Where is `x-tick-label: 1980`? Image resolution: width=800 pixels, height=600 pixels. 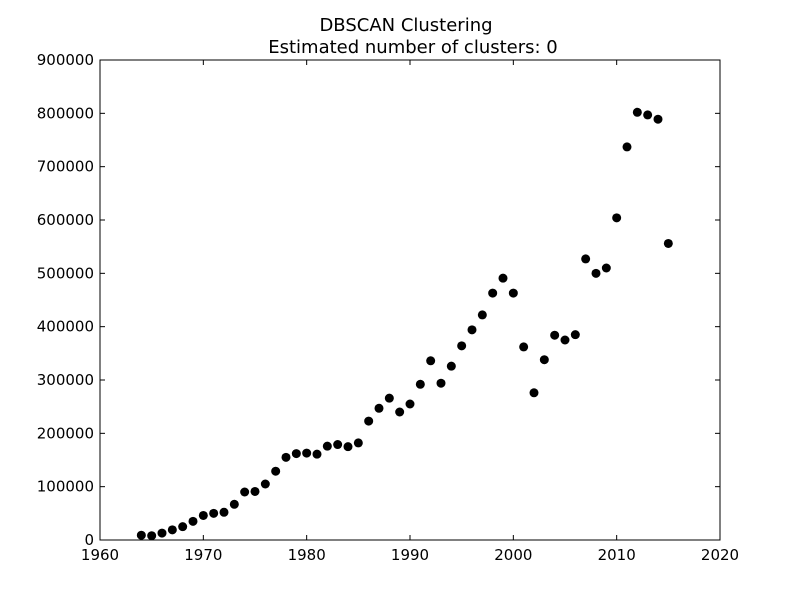
x-tick-label: 1980 is located at coordinates (307, 555).